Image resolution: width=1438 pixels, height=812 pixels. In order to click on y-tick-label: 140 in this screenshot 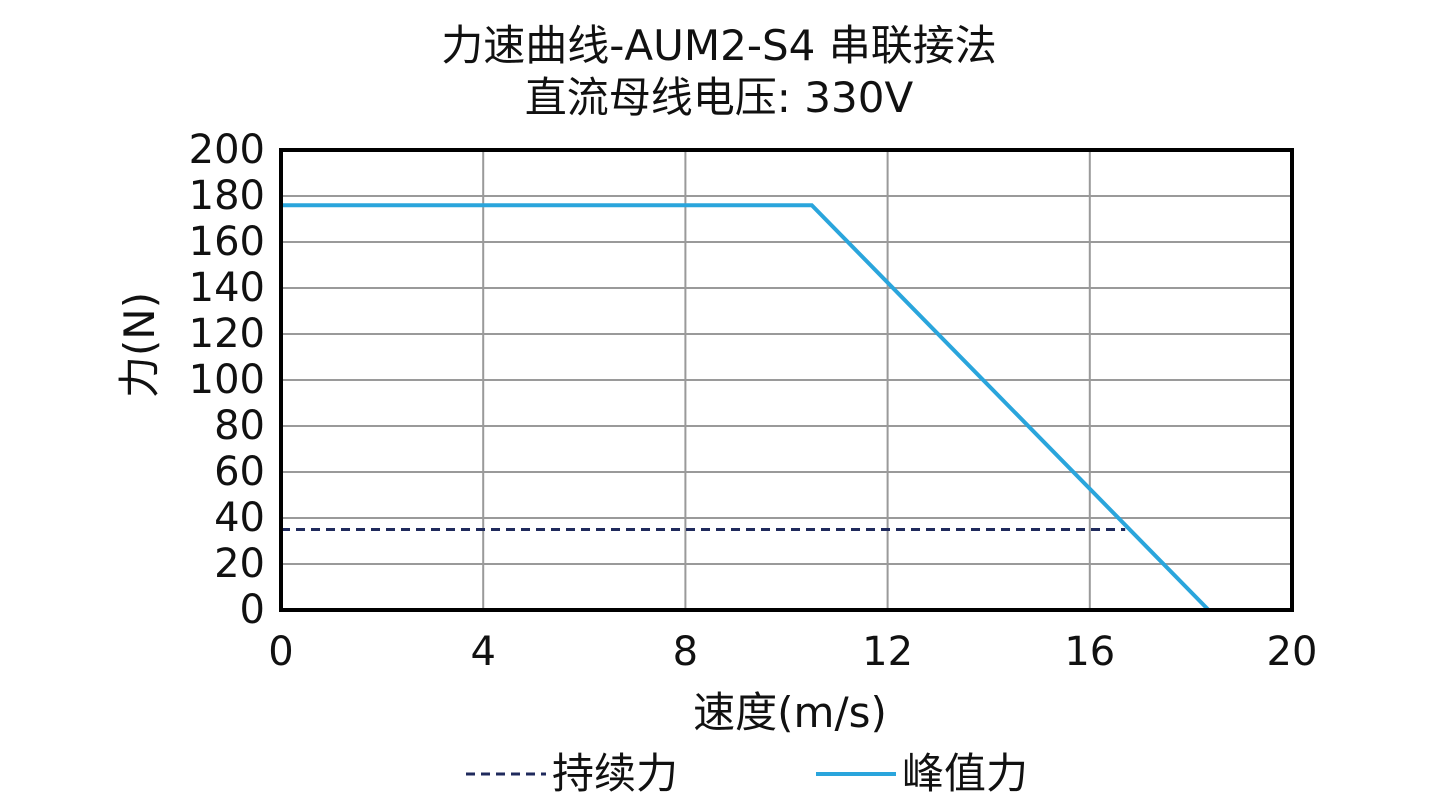, I will do `click(226, 288)`.